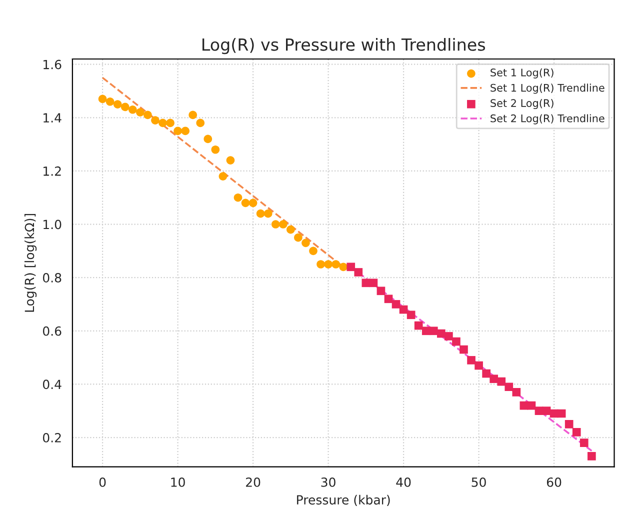 This screenshot has height=513, width=630. What do you see at coordinates (52, 171) in the screenshot?
I see `y-tick-label: 1.2` at bounding box center [52, 171].